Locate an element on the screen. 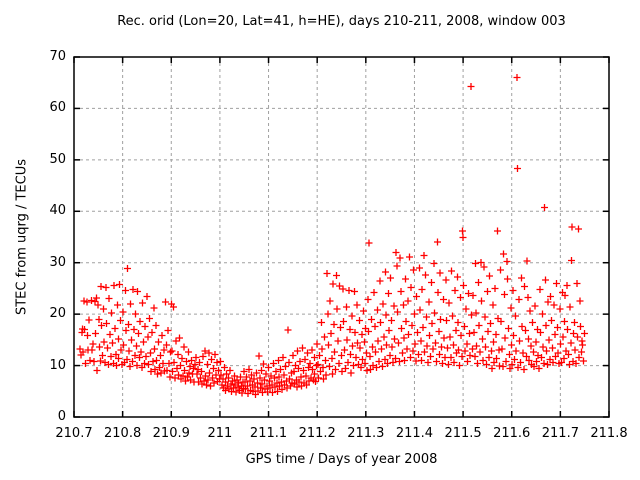 Image resolution: width=640 pixels, height=480 pixels. y-tick-label: 70 is located at coordinates (57, 56).